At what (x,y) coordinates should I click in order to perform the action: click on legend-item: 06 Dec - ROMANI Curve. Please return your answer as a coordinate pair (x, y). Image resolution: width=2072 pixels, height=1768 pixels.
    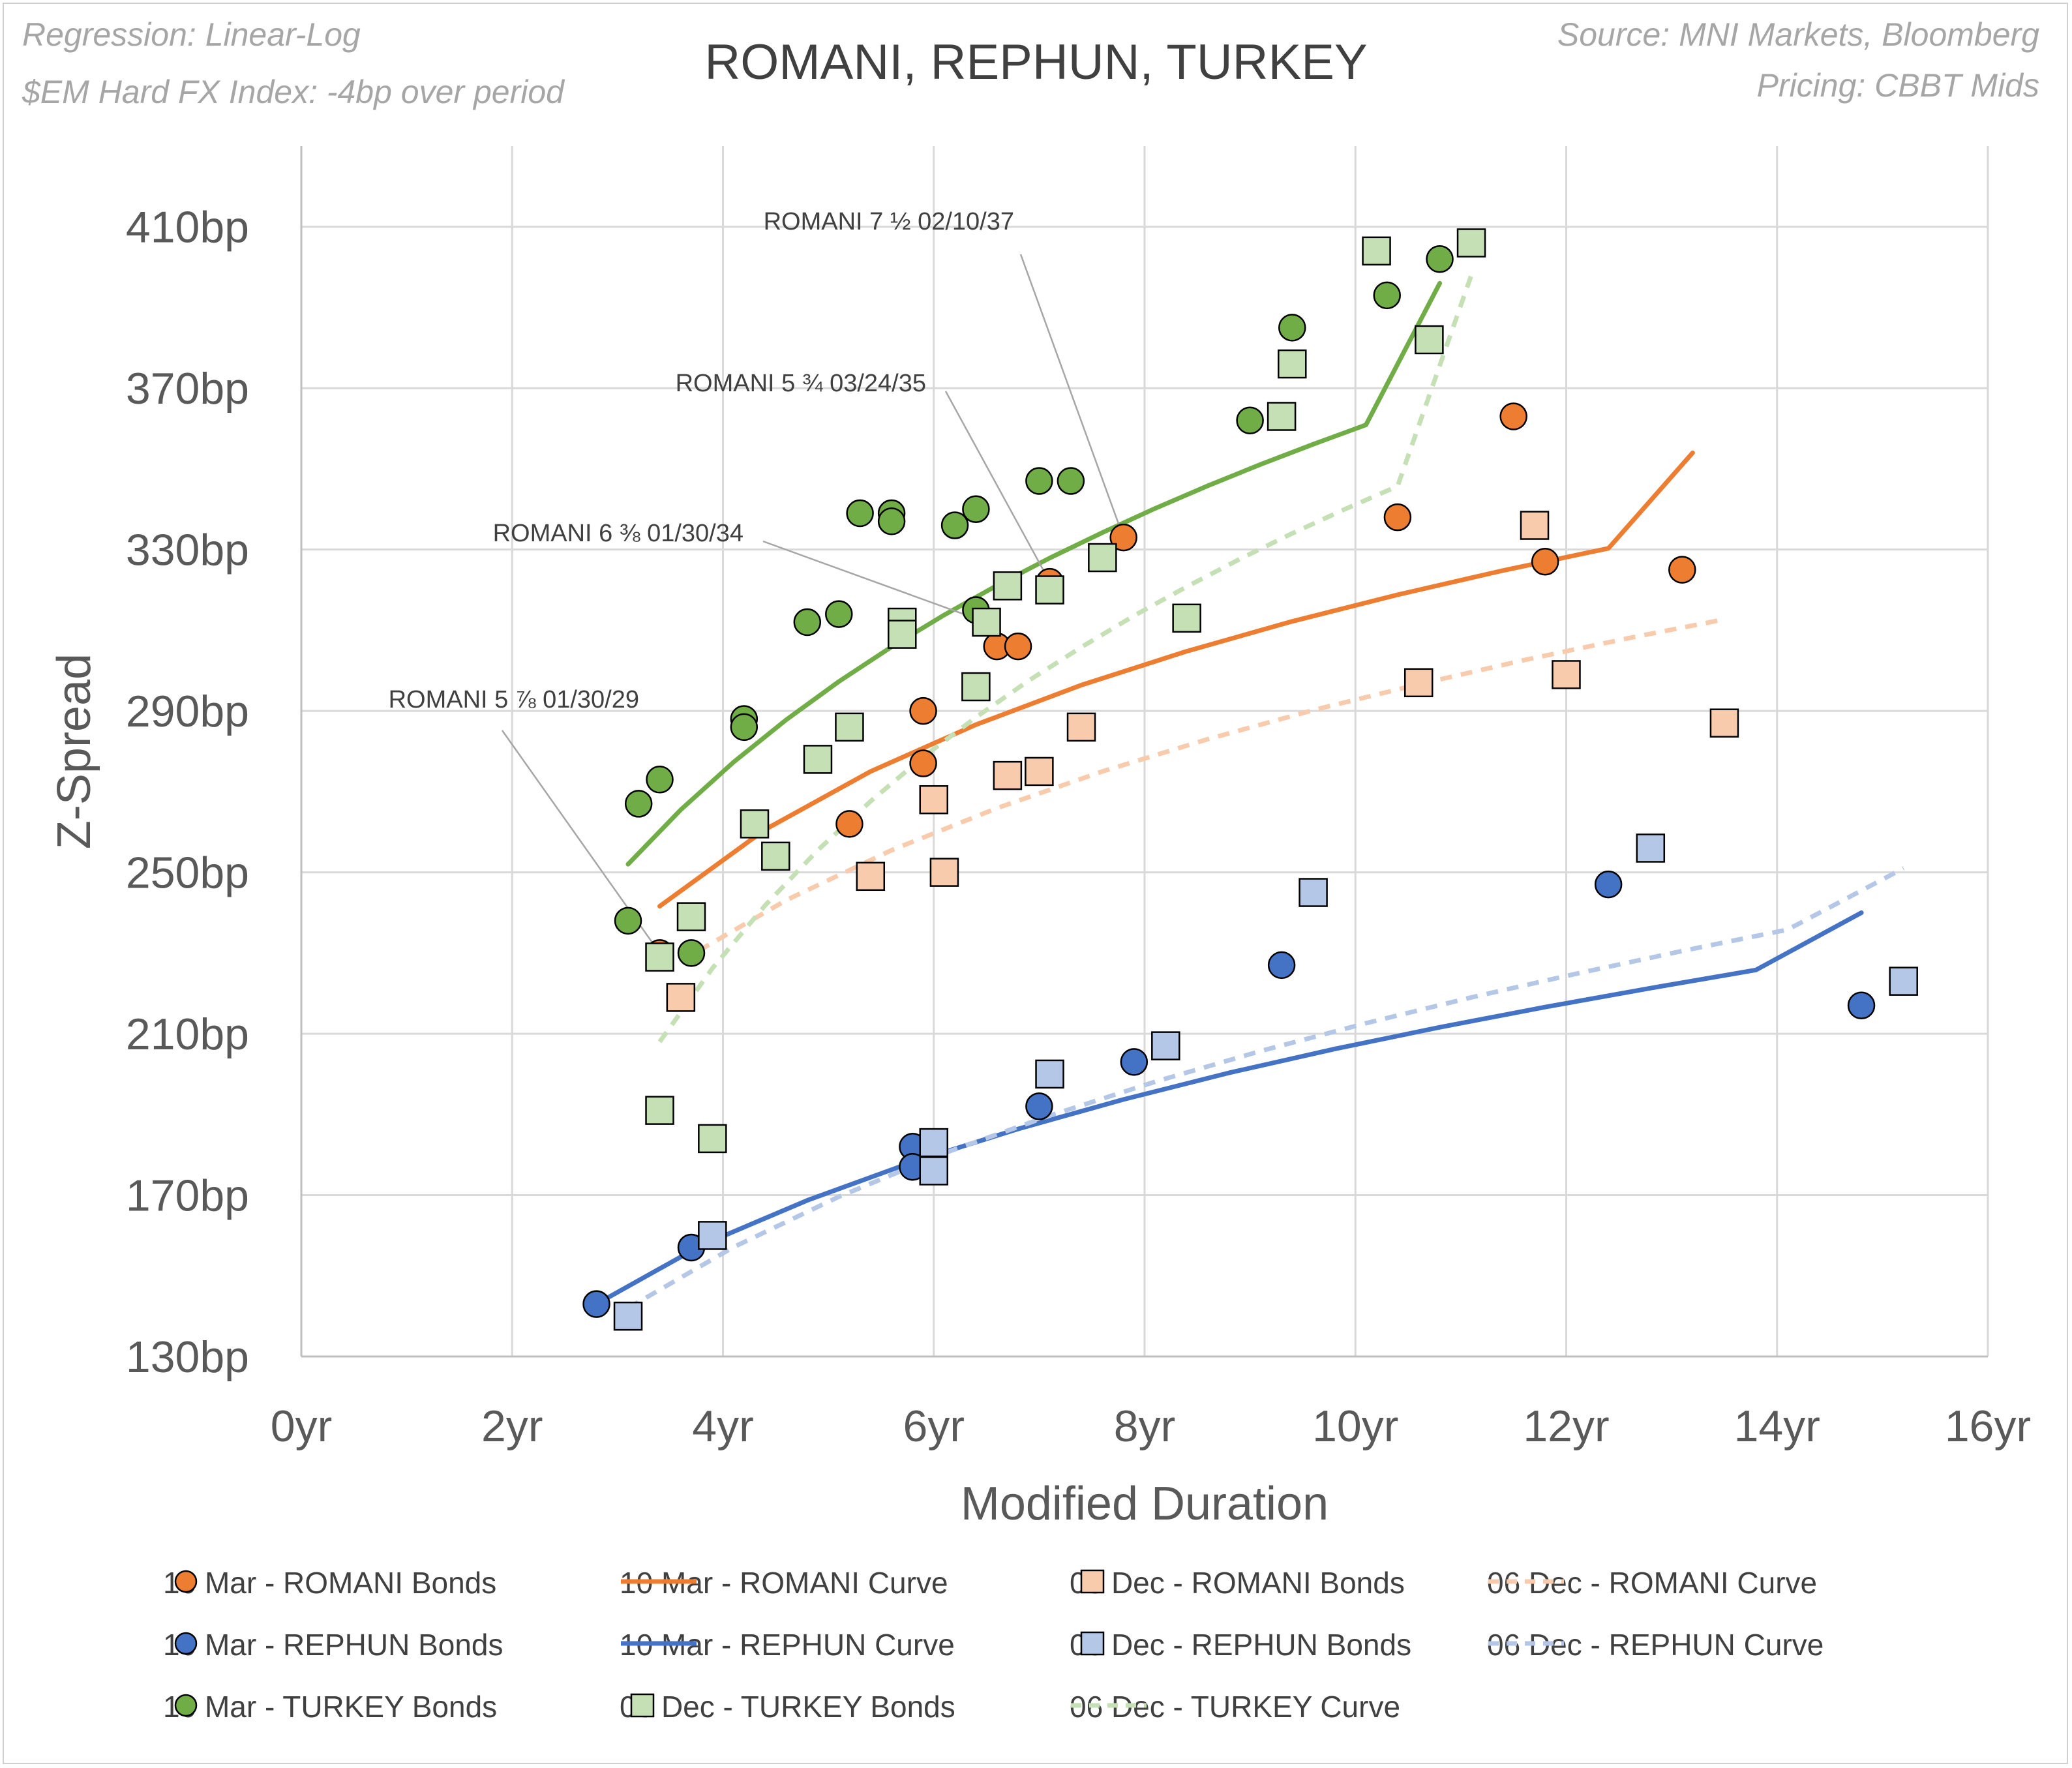
    Looking at the image, I should click on (1652, 1583).